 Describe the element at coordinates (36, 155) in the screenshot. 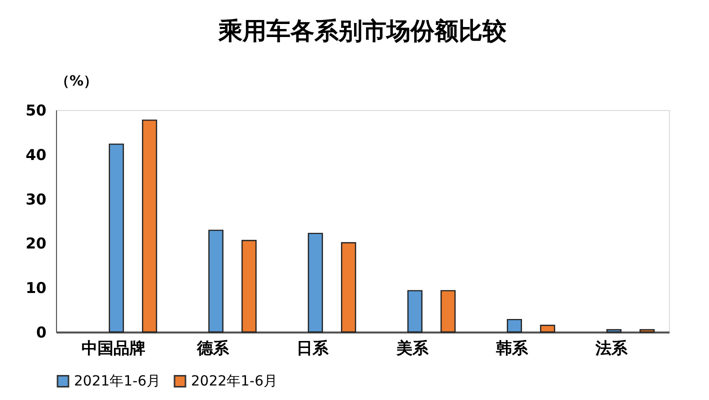

I see `y-tick-label: 40` at that location.